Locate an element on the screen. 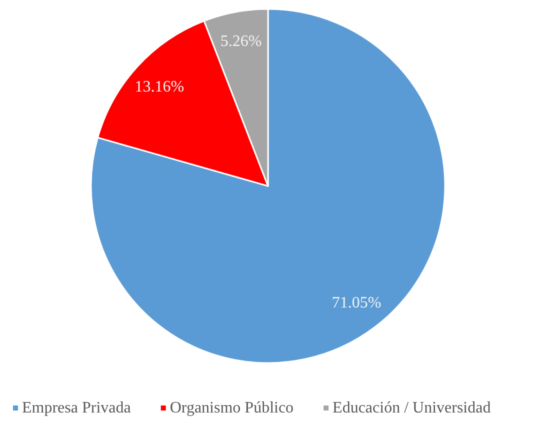 This screenshot has width=533, height=423. legend-label: Organismo Público is located at coordinates (232, 408).